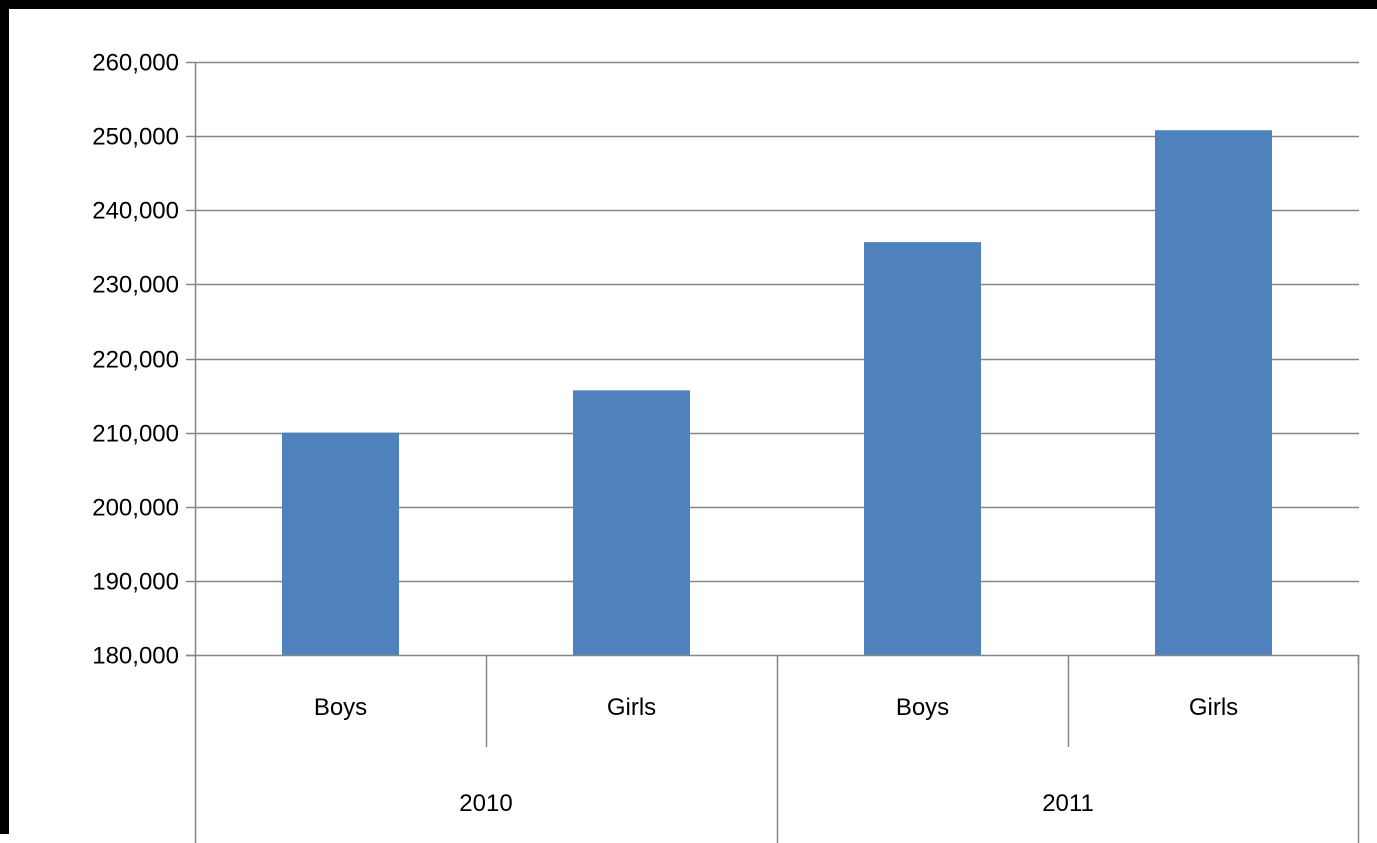 The image size is (1377, 843). I want to click on bar-boys-2011, so click(922, 448).